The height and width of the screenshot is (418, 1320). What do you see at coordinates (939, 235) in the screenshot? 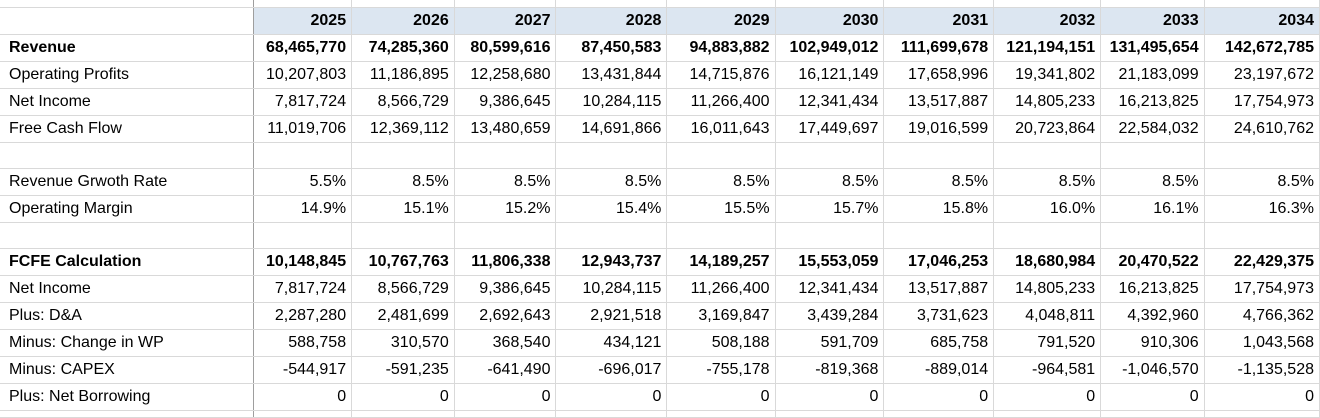
I see `cell-blank-2-2031` at bounding box center [939, 235].